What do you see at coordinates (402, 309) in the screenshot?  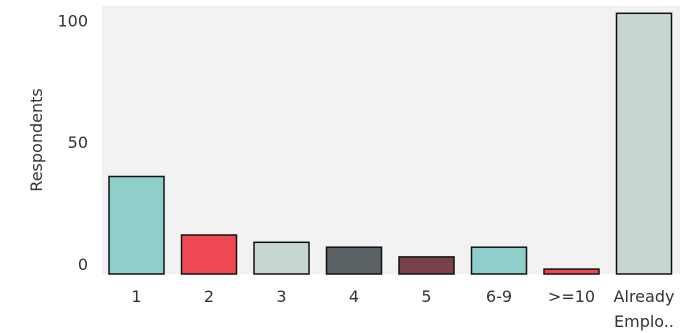 I see `x-axis-ticks: 1 2 3 4 5 6-9 >=10 Already Emplo..` at bounding box center [402, 309].